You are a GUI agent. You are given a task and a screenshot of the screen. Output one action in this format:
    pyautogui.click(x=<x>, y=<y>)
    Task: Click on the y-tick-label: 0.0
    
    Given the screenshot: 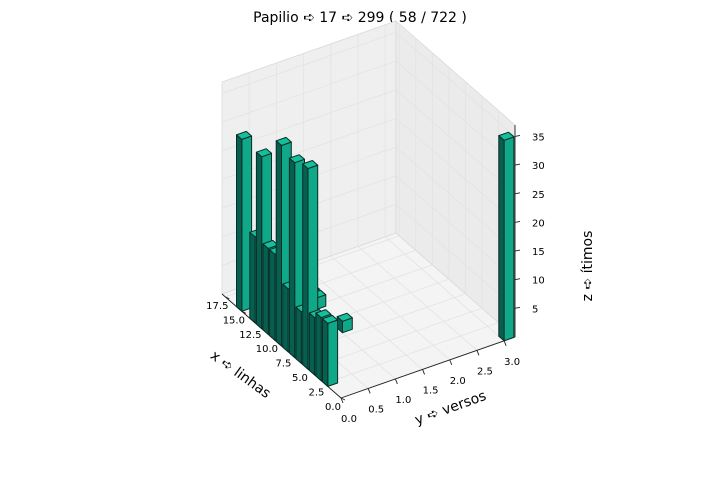 What is the action you would take?
    pyautogui.click(x=349, y=419)
    